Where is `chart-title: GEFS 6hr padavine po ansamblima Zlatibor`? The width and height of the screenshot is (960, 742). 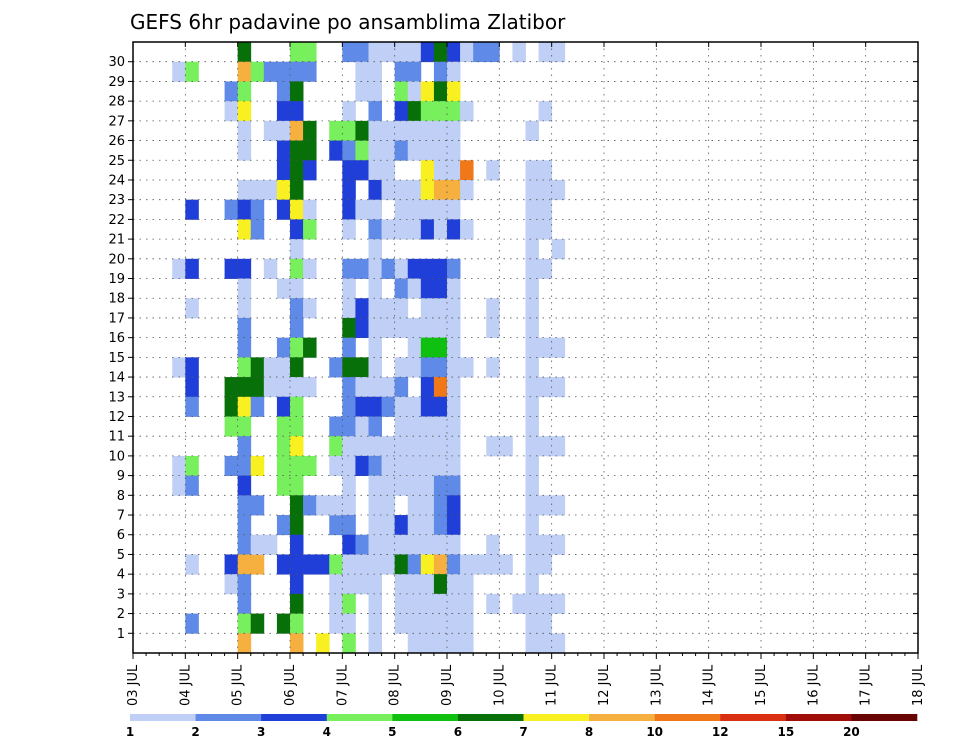
chart-title: GEFS 6hr padavine po ansamblima Zlatibor is located at coordinates (348, 22).